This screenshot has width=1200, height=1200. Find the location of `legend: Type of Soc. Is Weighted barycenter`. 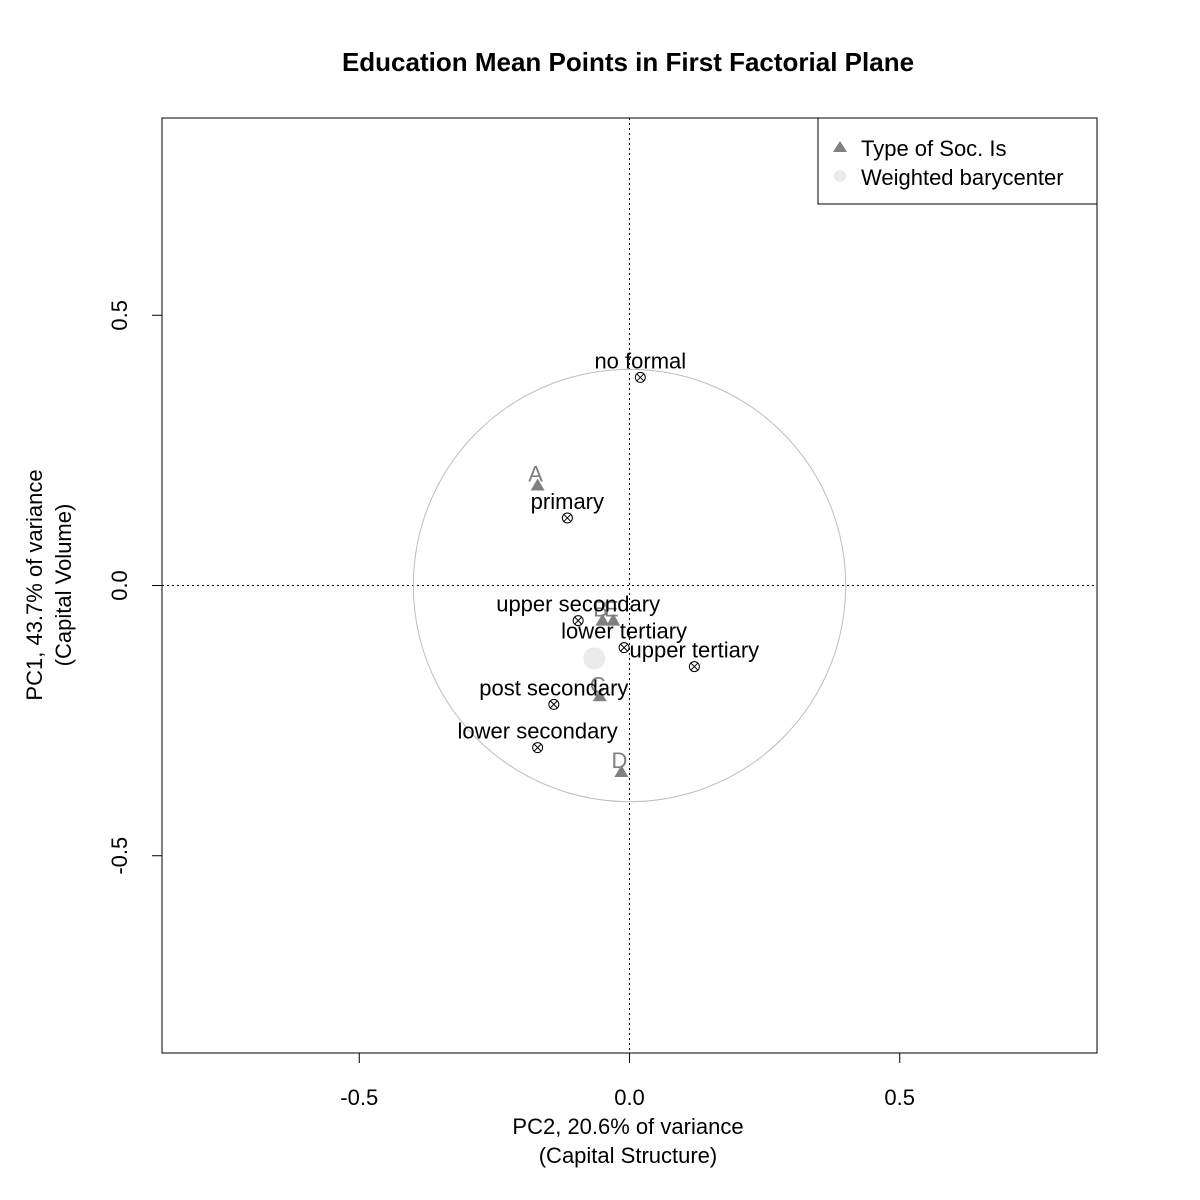

legend: Type of Soc. Is Weighted barycenter is located at coordinates (957, 161).